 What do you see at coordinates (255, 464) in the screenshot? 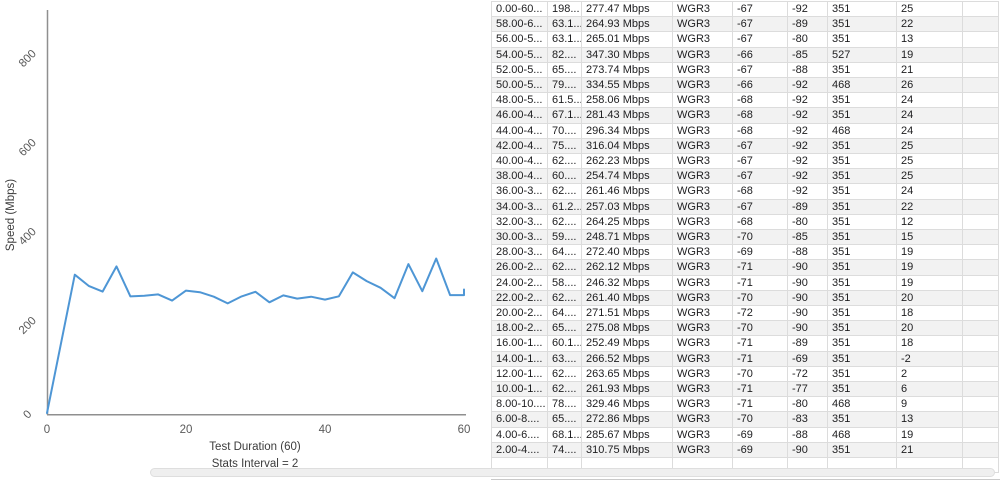
I see `stats-interval-label: Stats Interval = 2` at bounding box center [255, 464].